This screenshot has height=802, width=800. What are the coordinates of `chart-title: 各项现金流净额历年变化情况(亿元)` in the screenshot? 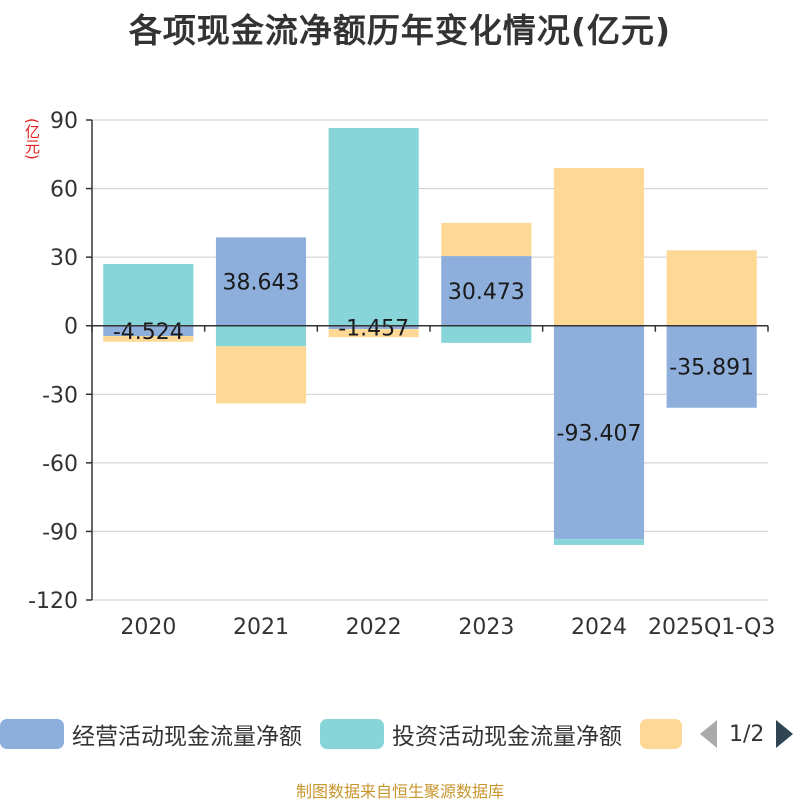 It's located at (400, 30).